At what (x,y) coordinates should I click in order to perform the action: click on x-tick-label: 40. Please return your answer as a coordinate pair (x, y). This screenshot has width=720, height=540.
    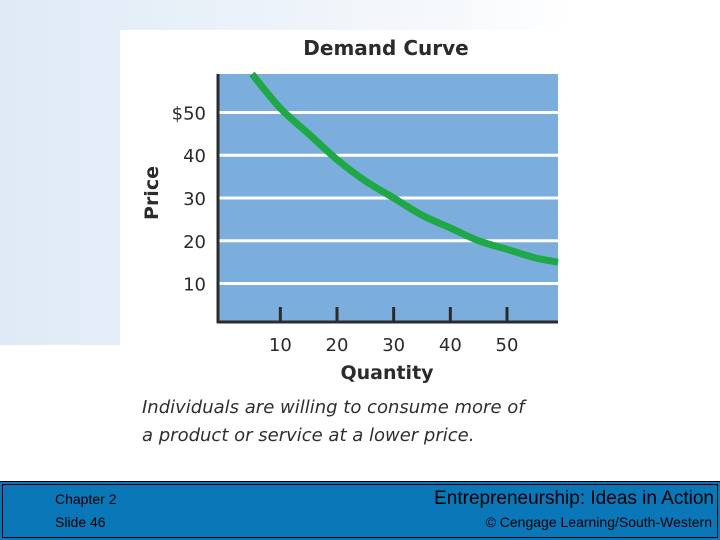
    Looking at the image, I should click on (450, 345).